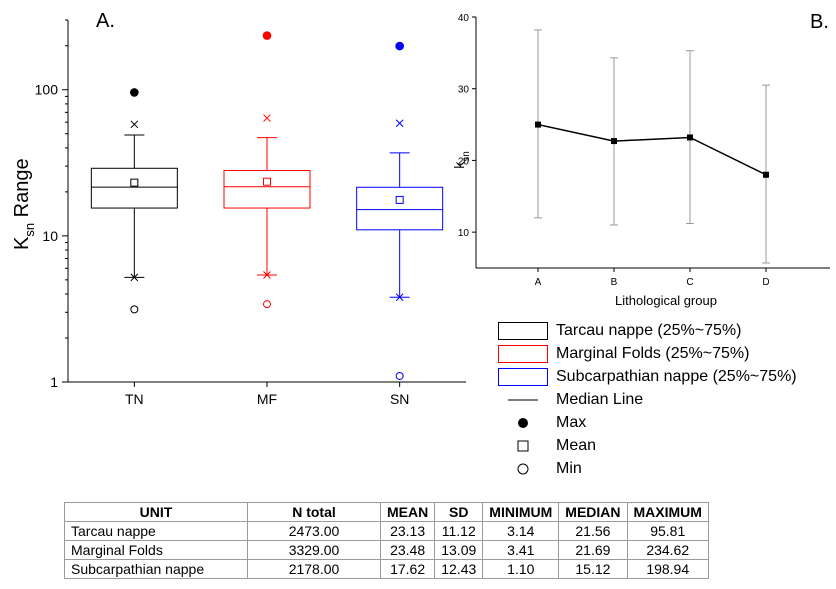  Describe the element at coordinates (689, 282) in the screenshot. I see `line-x-tick-label: C` at that location.